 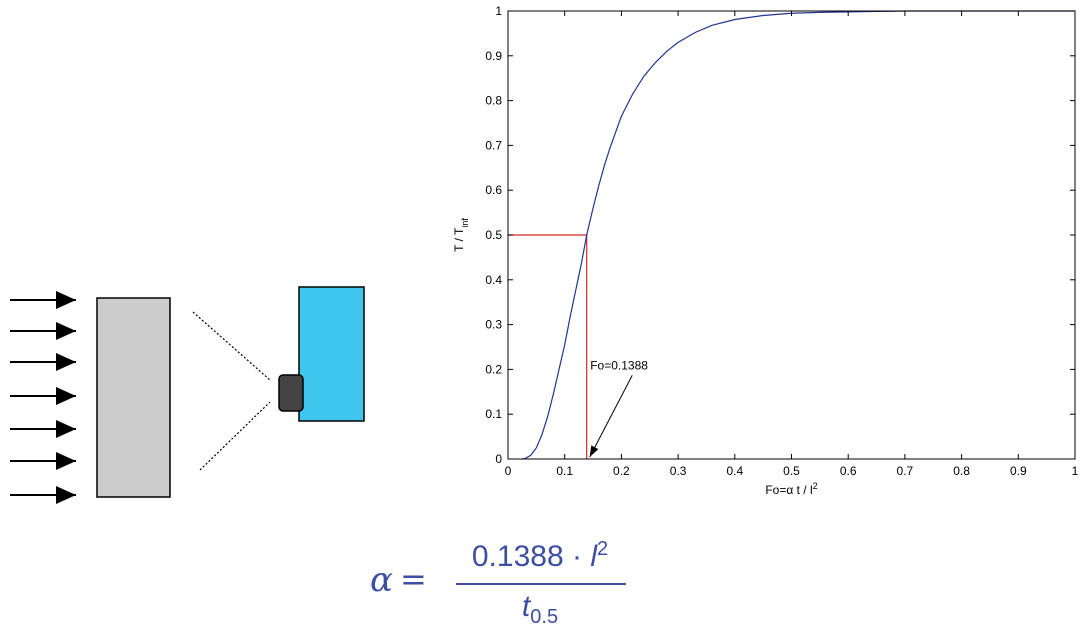 What do you see at coordinates (734, 471) in the screenshot?
I see `x-tick-label: 0.4` at bounding box center [734, 471].